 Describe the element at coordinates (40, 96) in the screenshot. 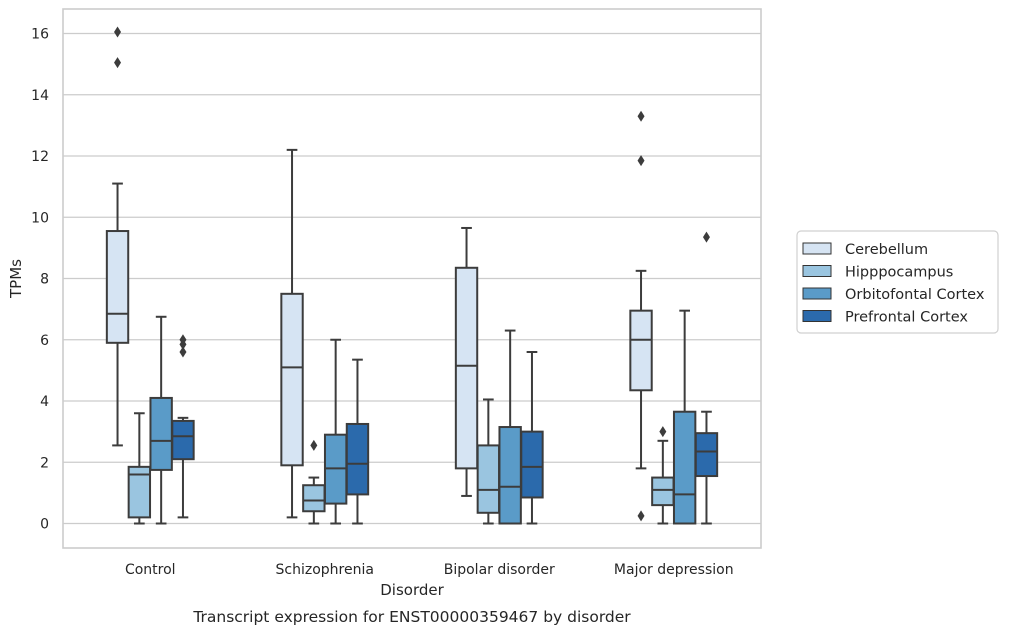

I see `y-tick-label: 14` at that location.